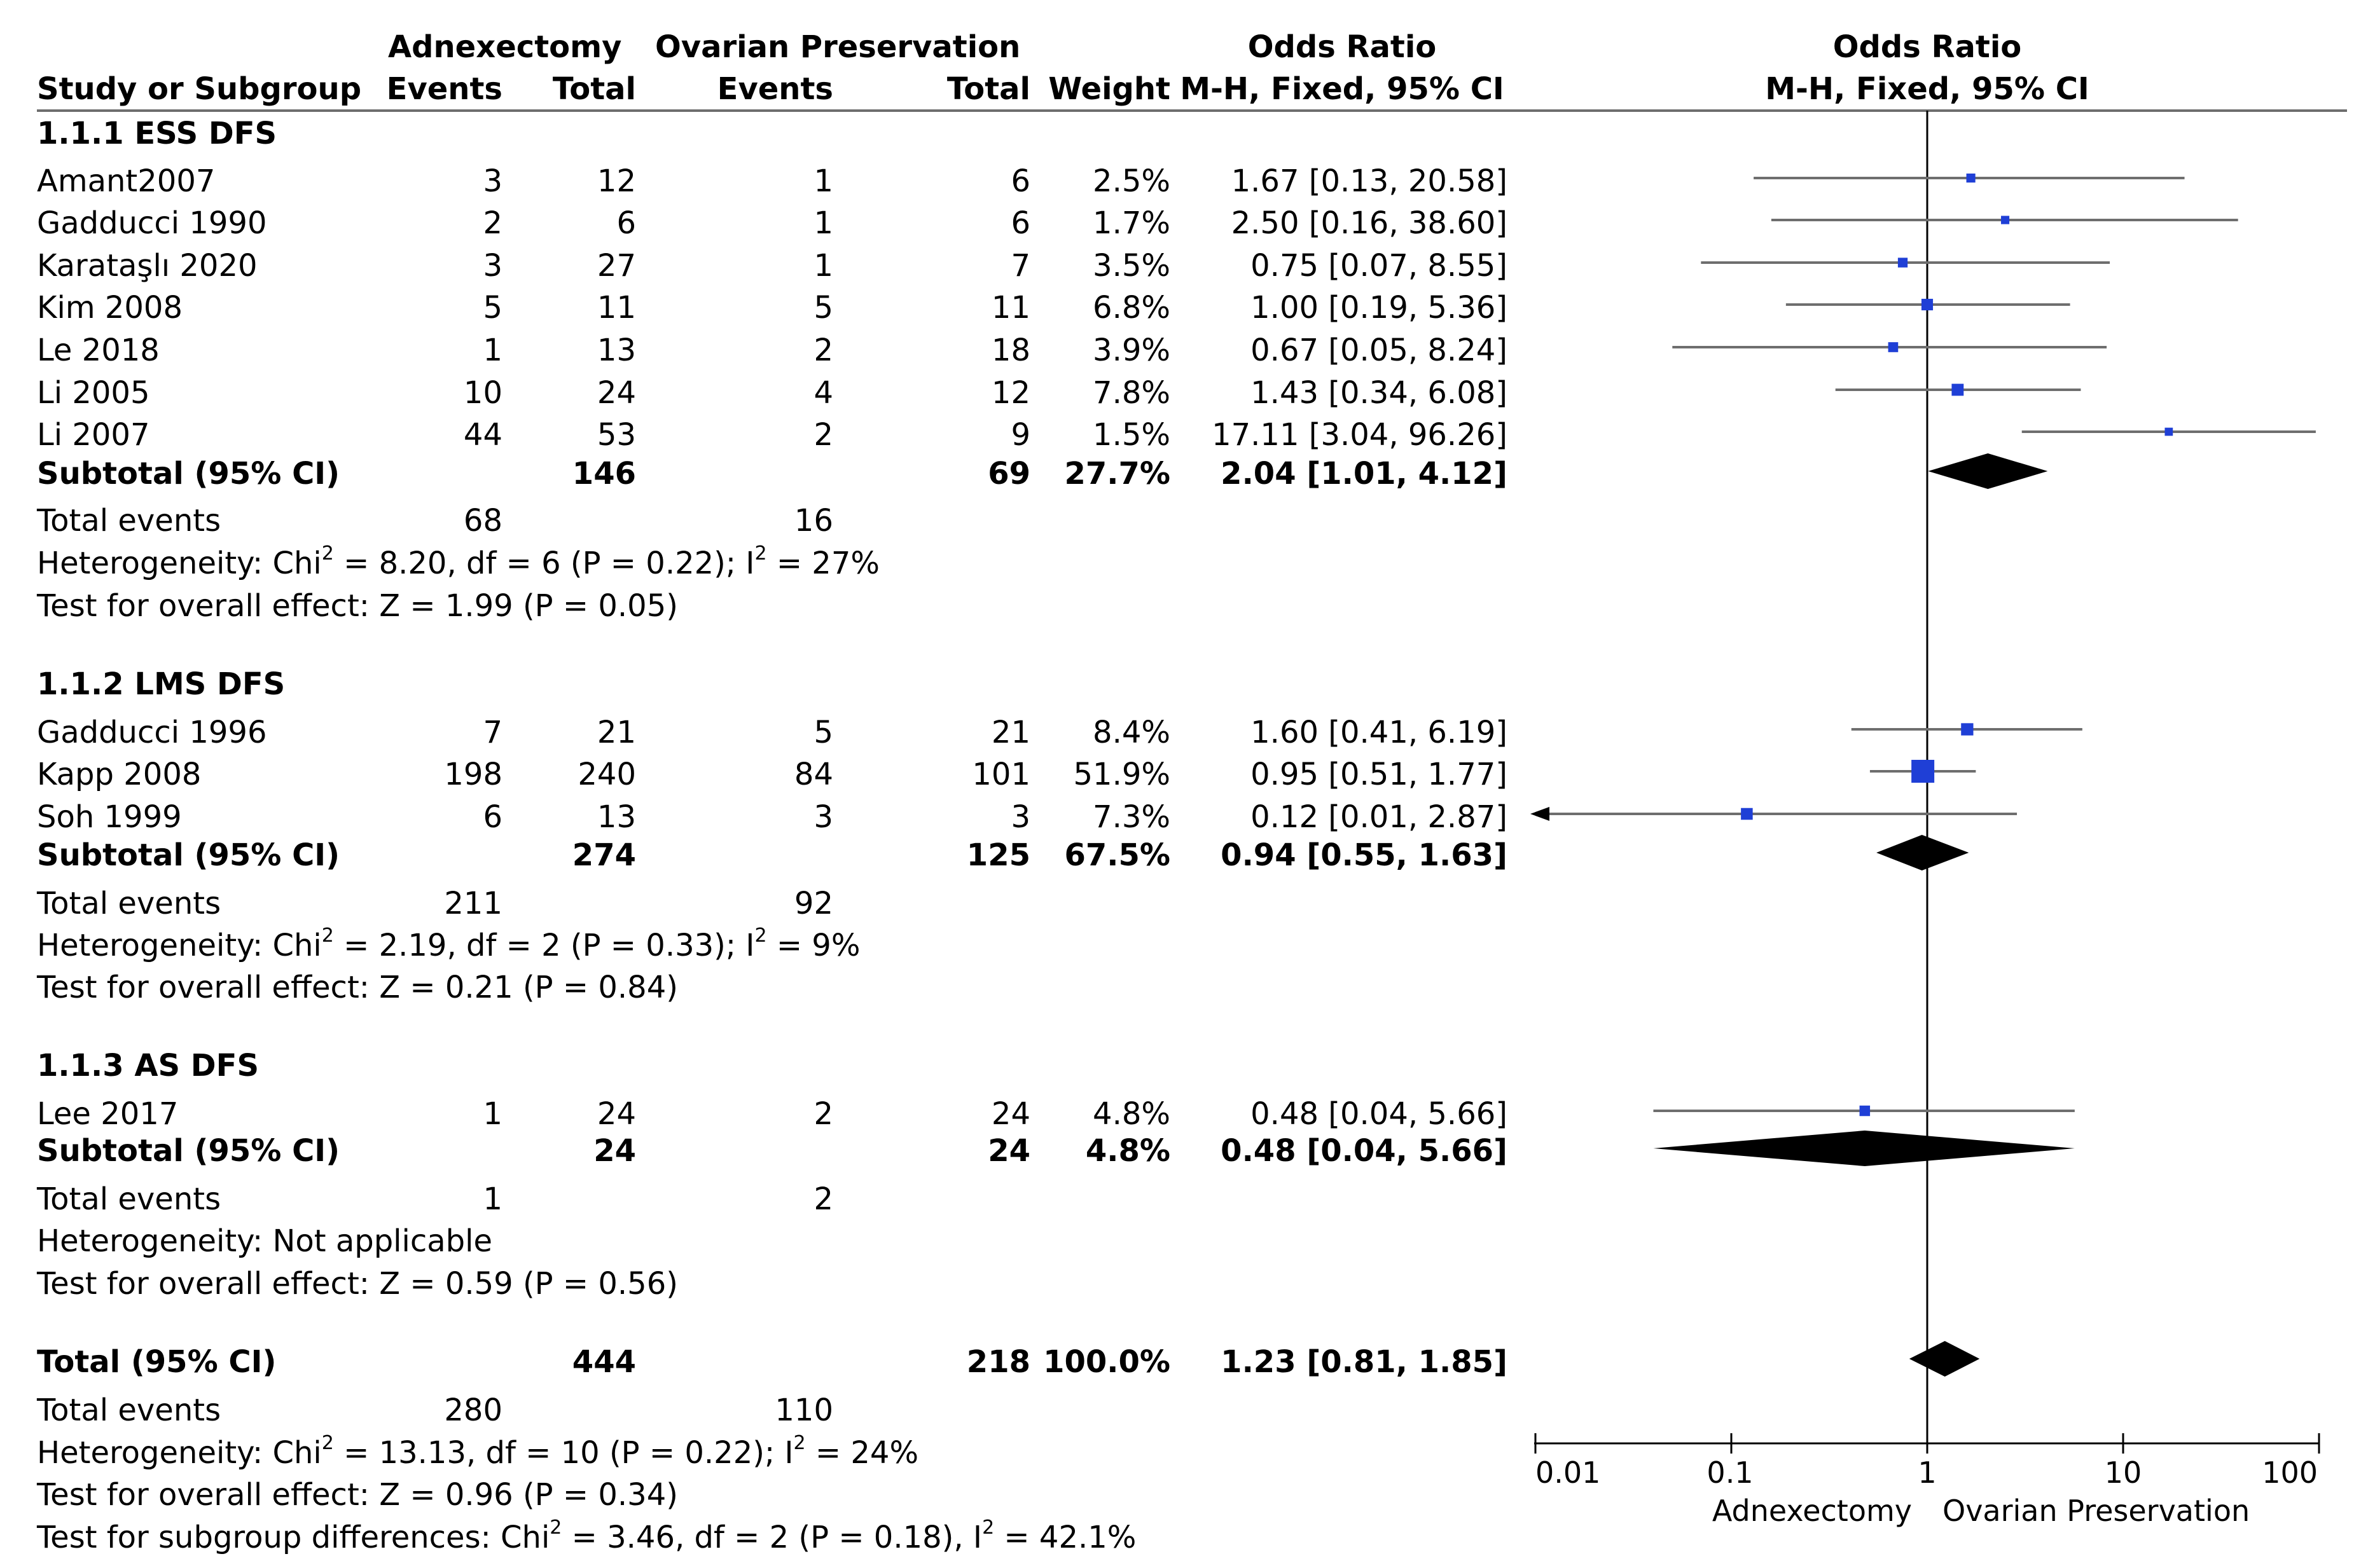 This screenshot has height=1568, width=2361. I want to click on or-cell: 17.11 [3.04, 96.26], so click(1359, 435).